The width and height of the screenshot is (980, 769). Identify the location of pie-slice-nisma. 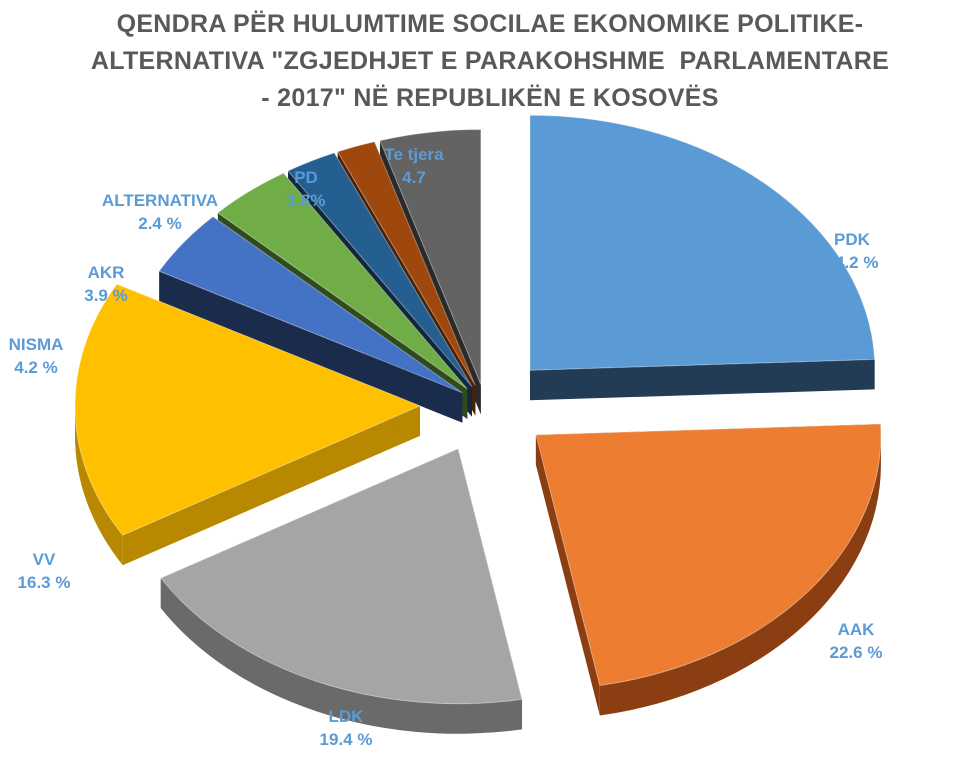
(310, 319).